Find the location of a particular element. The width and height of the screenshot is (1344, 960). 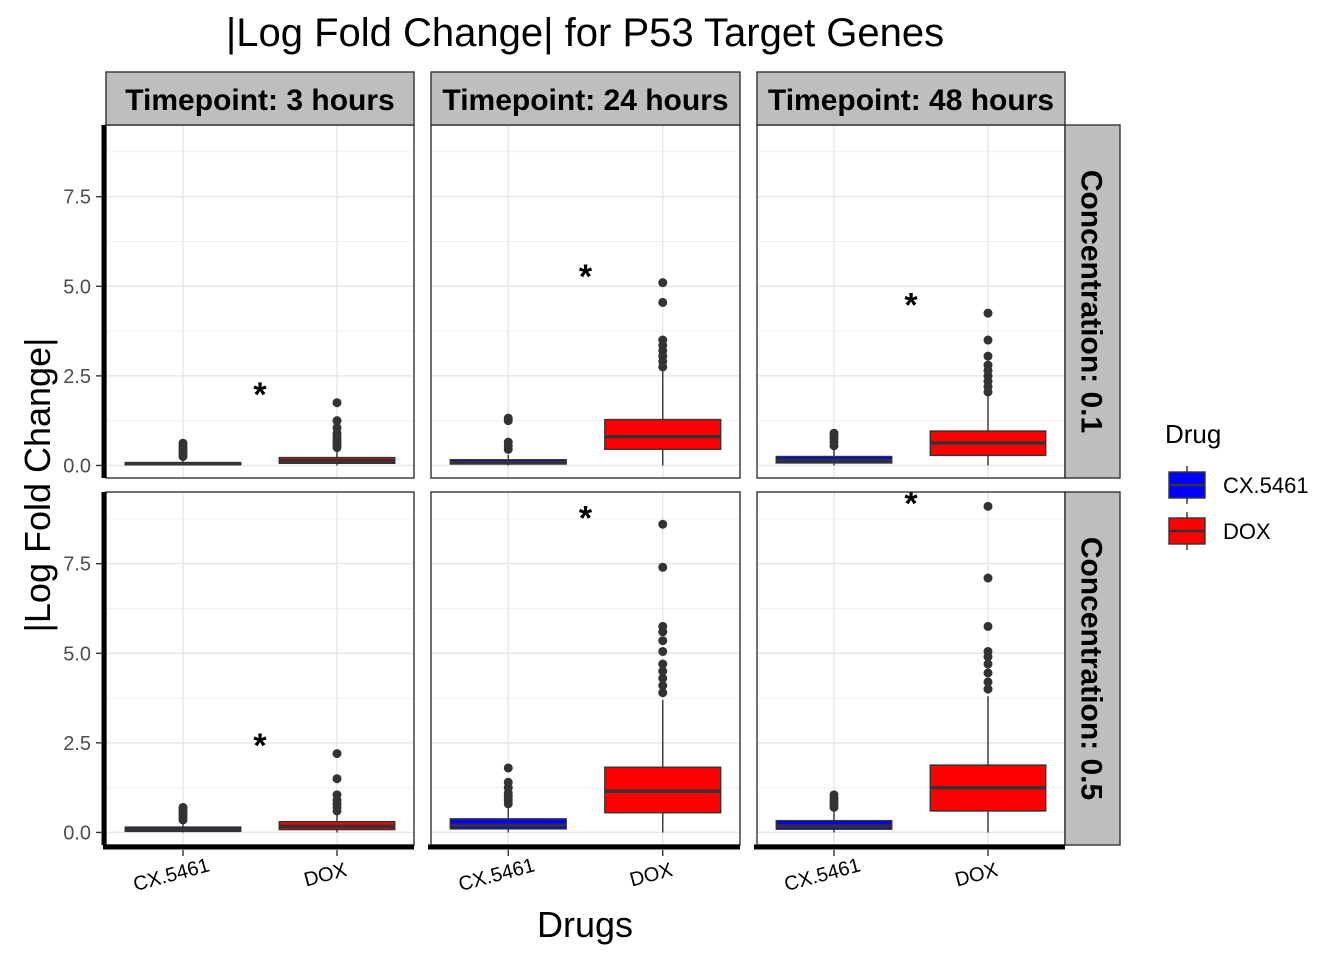

legend-entry-cx5461: CX.5461 is located at coordinates (1238, 485).